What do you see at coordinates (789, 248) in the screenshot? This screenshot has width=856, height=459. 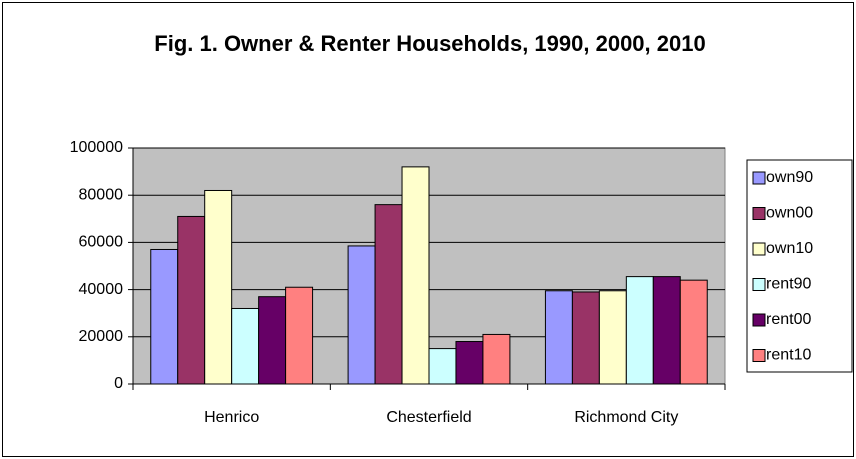 I see `legend-label: own10` at bounding box center [789, 248].